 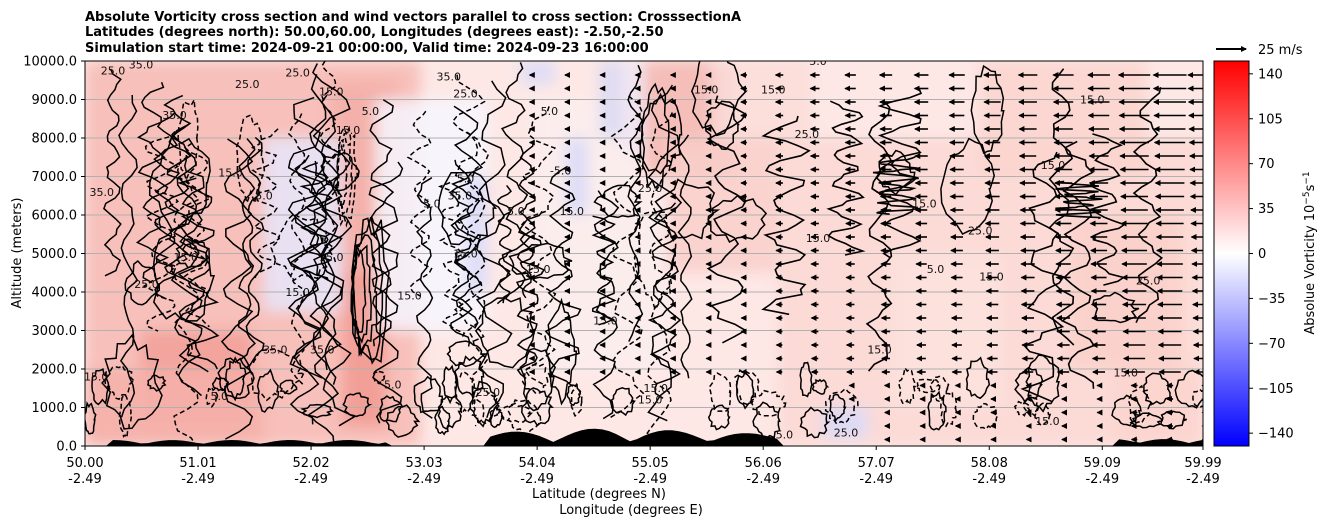 What do you see at coordinates (644, 437) in the screenshot?
I see `terrain` at bounding box center [644, 437].